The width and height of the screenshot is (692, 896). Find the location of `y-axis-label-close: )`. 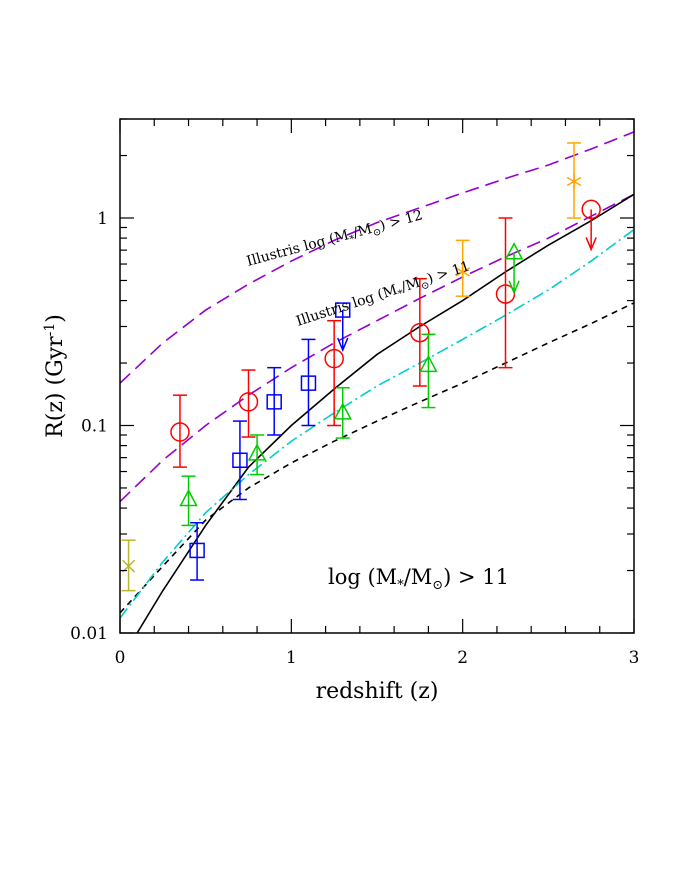

y-axis-label-close: ) is located at coordinates (55, 318).